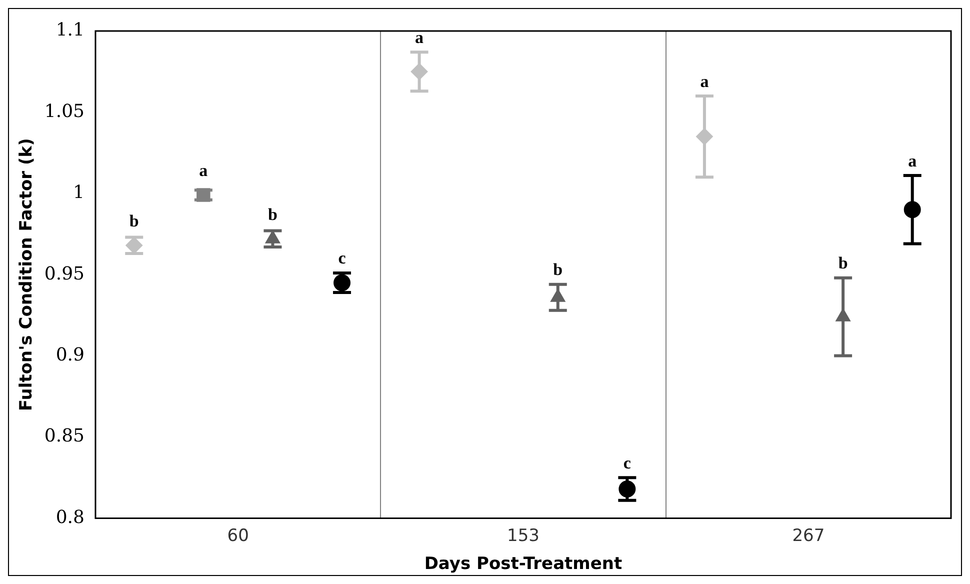  Describe the element at coordinates (70, 517) in the screenshot. I see `y-tick-label: 0.8` at that location.